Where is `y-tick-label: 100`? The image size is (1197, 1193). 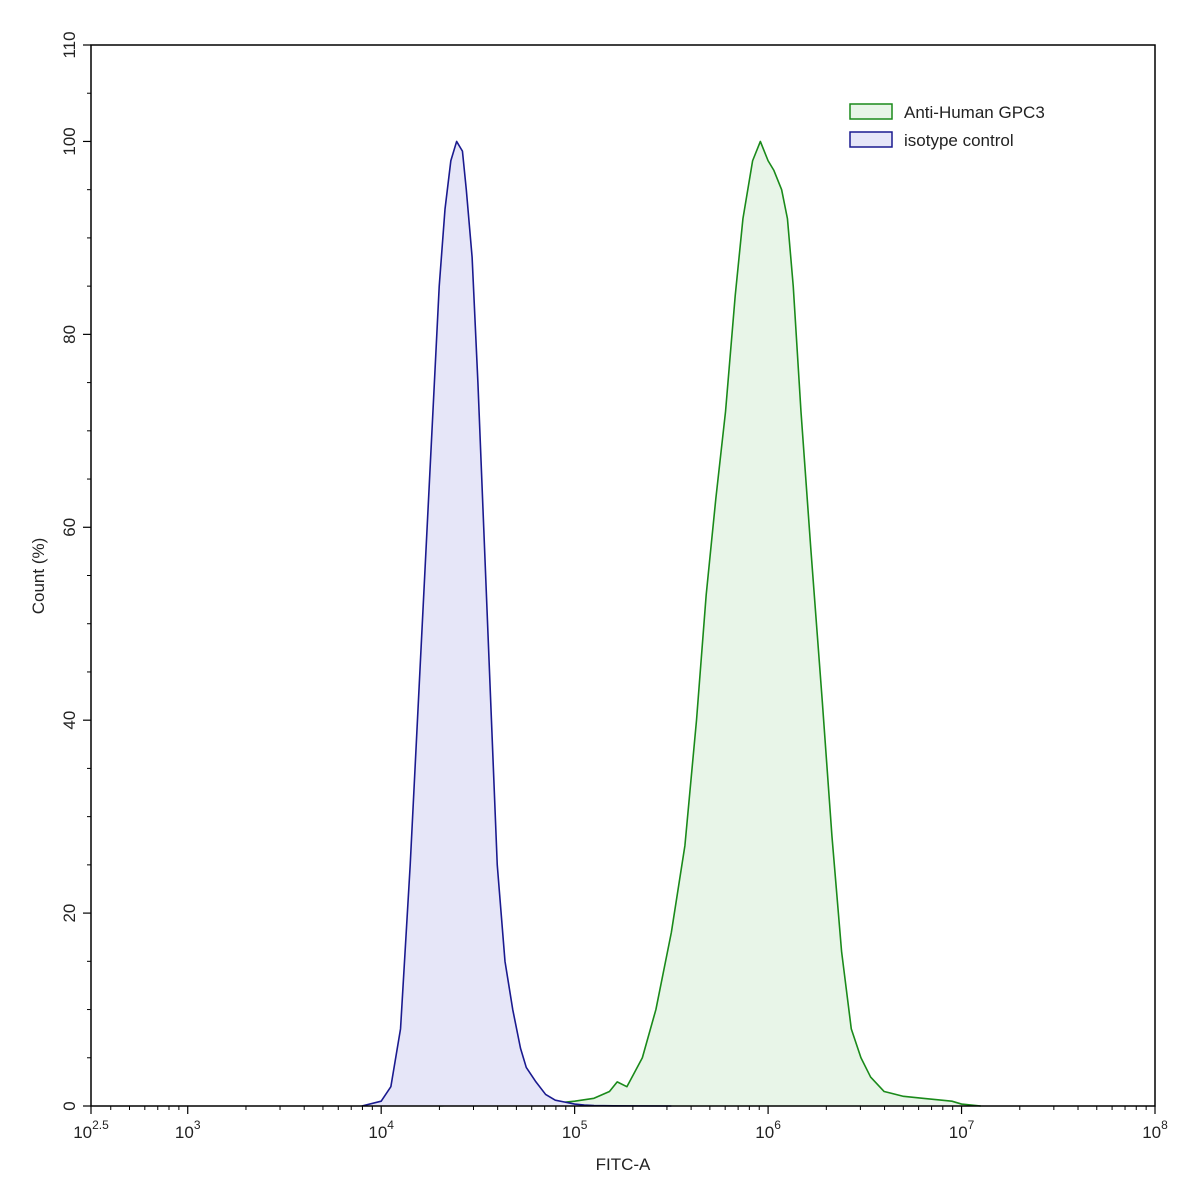
y-tick-label: 100 is located at coordinates (69, 141).